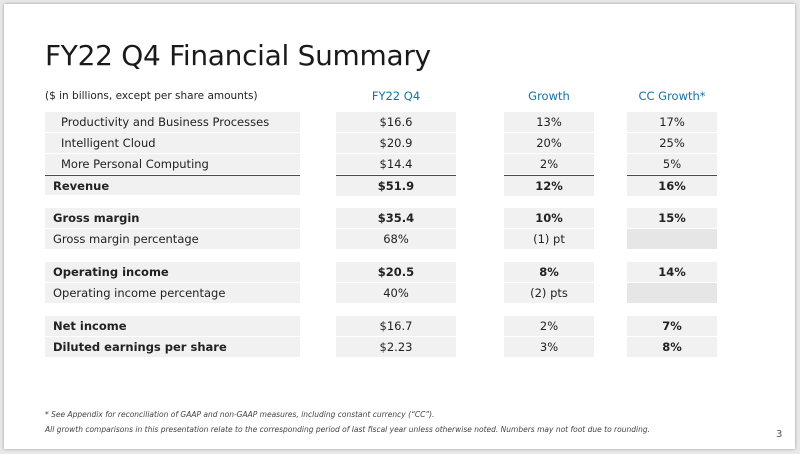 The height and width of the screenshot is (454, 800). Describe the element at coordinates (549, 272) in the screenshot. I see `row-growth-value: 8%` at that location.